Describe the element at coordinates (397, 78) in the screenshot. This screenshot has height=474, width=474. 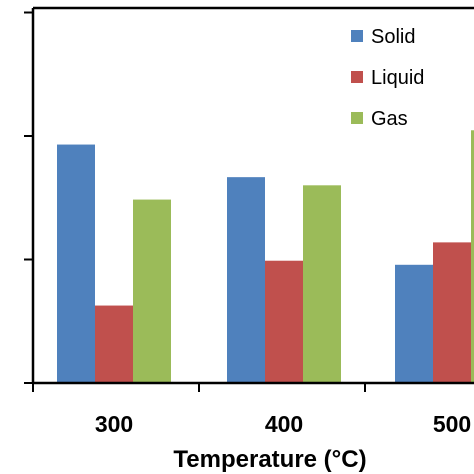
I see `legend-label-liquid: Liquid` at that location.